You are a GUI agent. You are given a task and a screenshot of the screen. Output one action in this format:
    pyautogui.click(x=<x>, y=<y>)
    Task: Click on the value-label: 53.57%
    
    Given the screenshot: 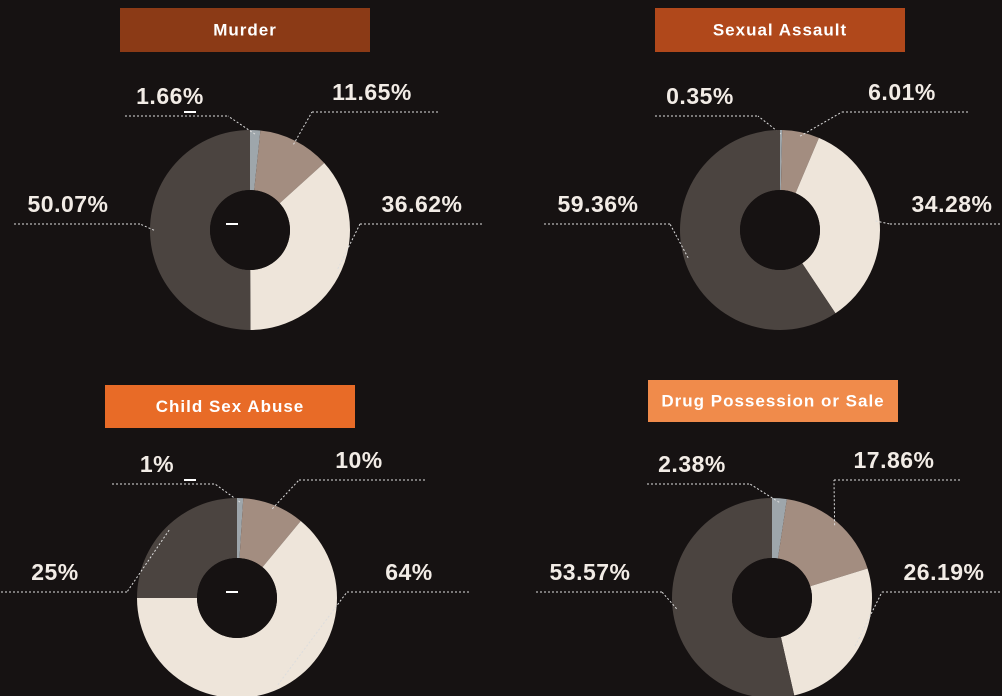 What is the action you would take?
    pyautogui.click(x=589, y=572)
    